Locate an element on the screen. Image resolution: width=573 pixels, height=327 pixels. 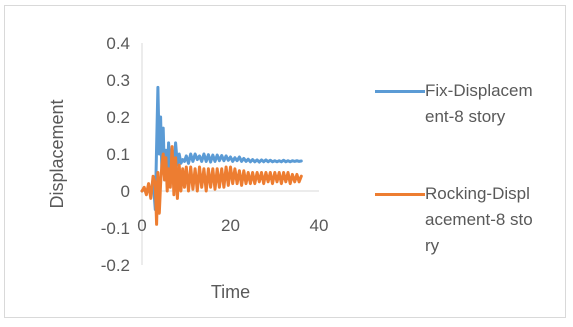
legend-swatch-rocking is located at coordinates (400, 194).